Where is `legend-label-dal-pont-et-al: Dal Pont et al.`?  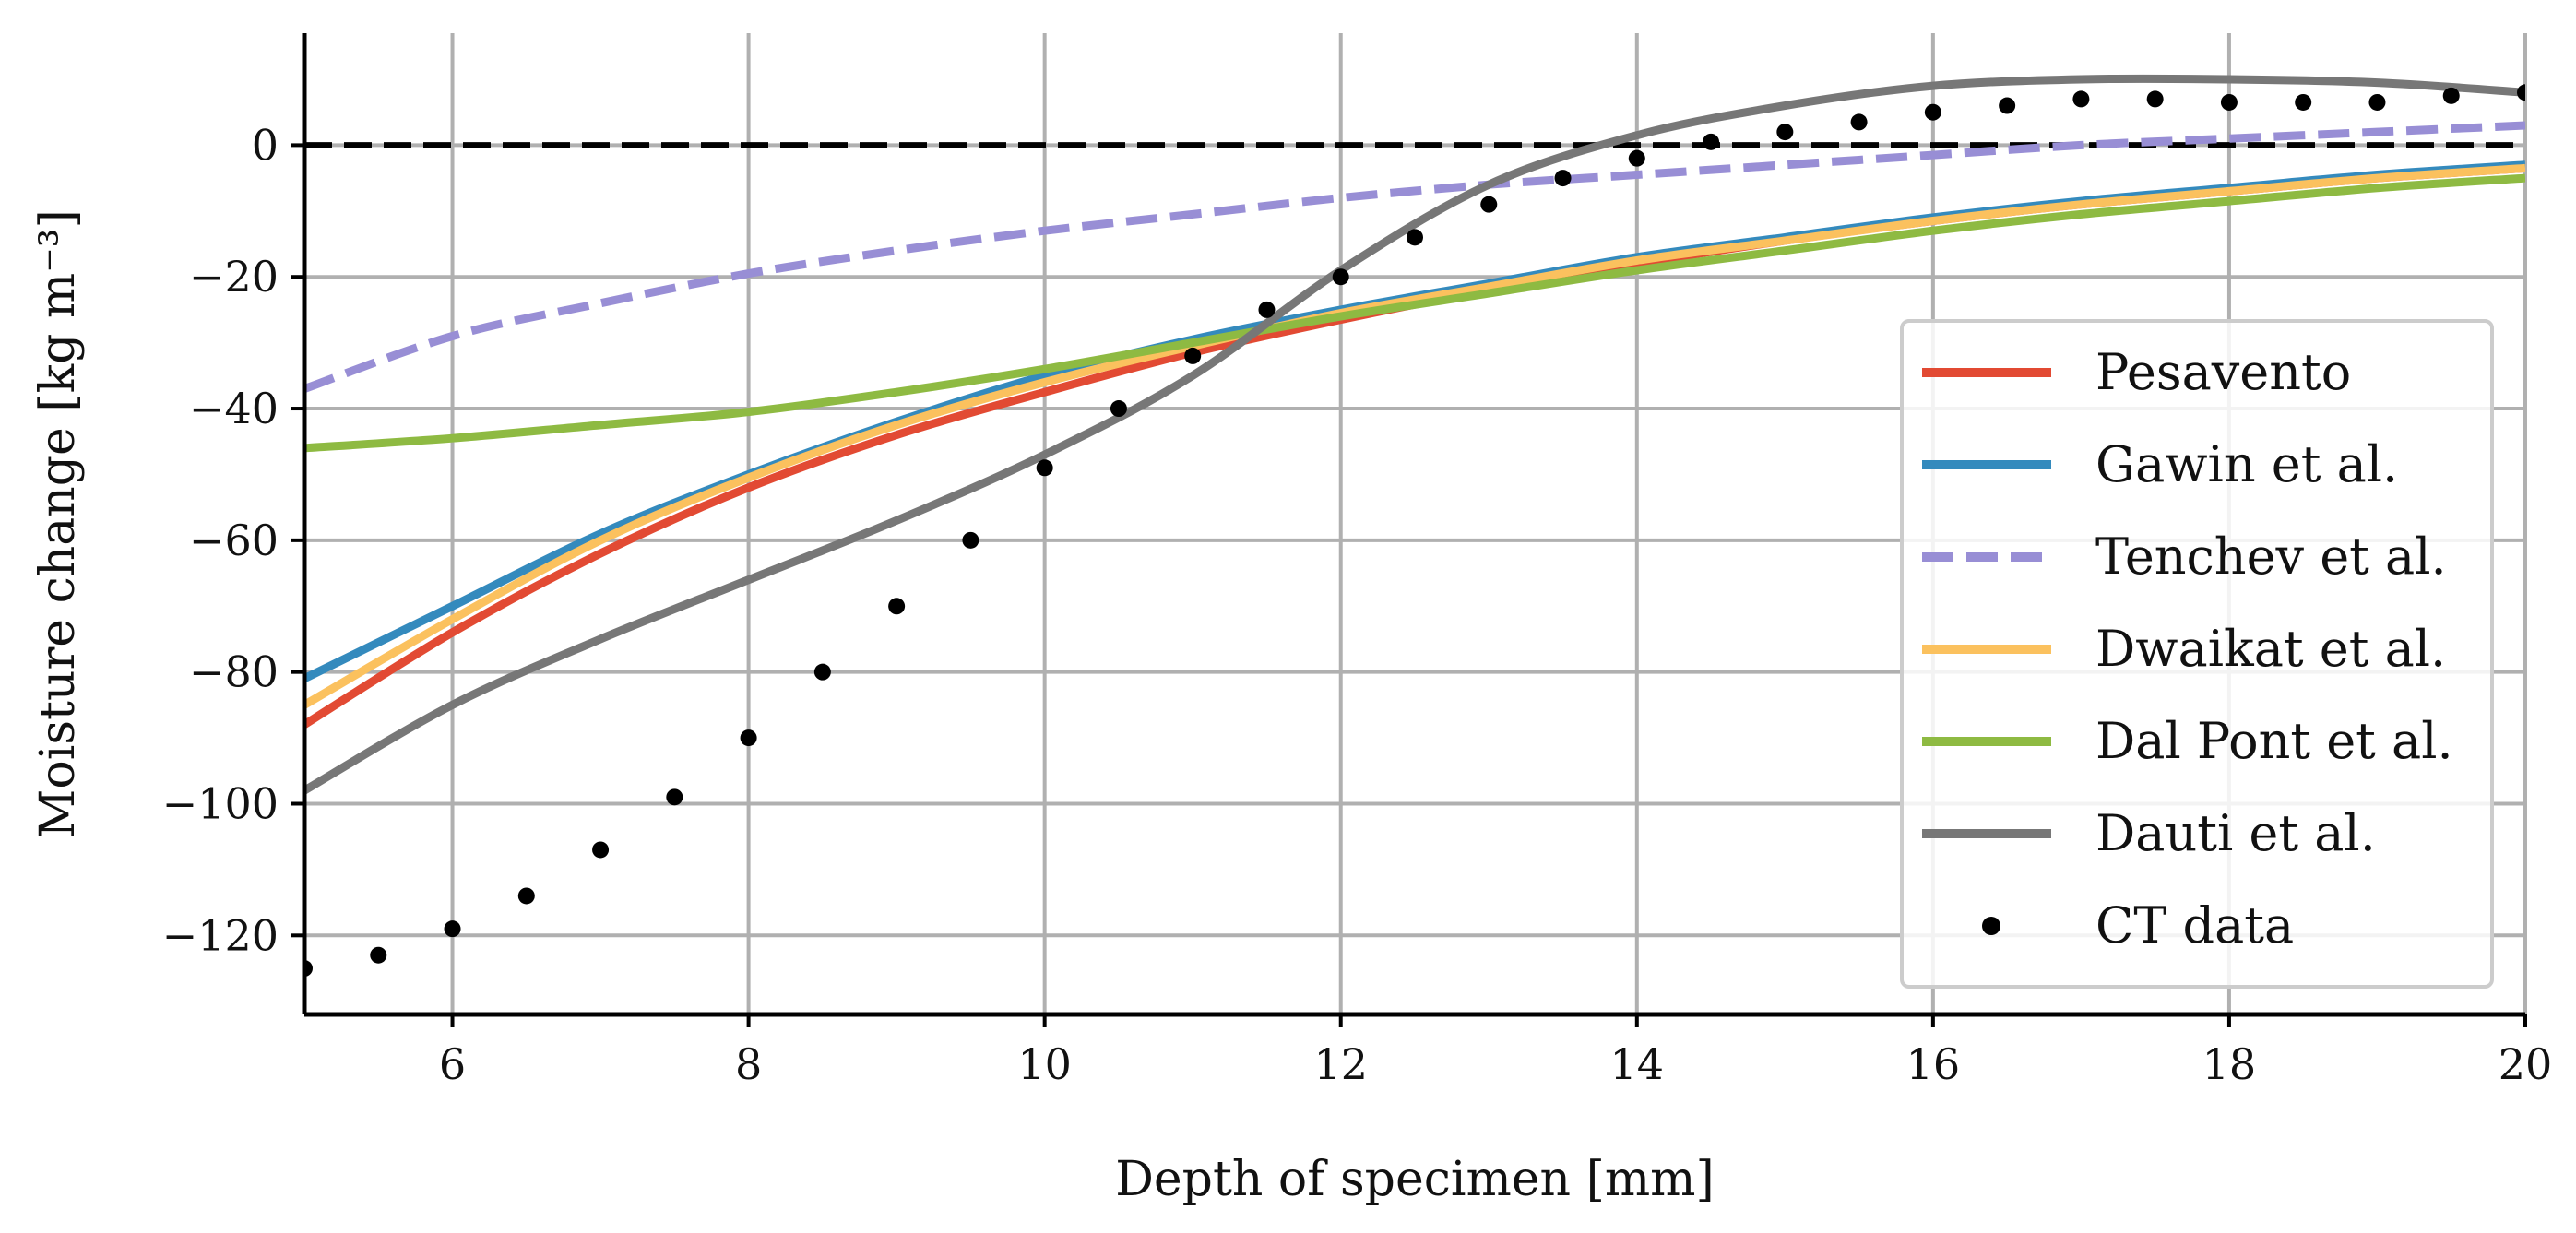
legend-label-dal-pont-et-al: Dal Pont et al. is located at coordinates (2274, 741).